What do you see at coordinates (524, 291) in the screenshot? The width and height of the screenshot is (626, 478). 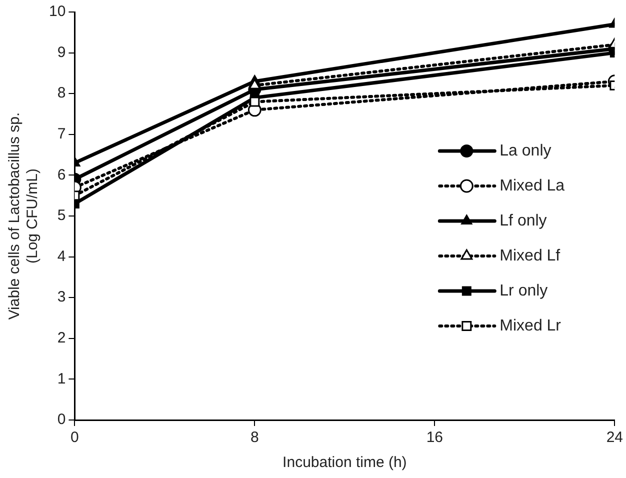 I see `legend-label: Lr only` at bounding box center [524, 291].